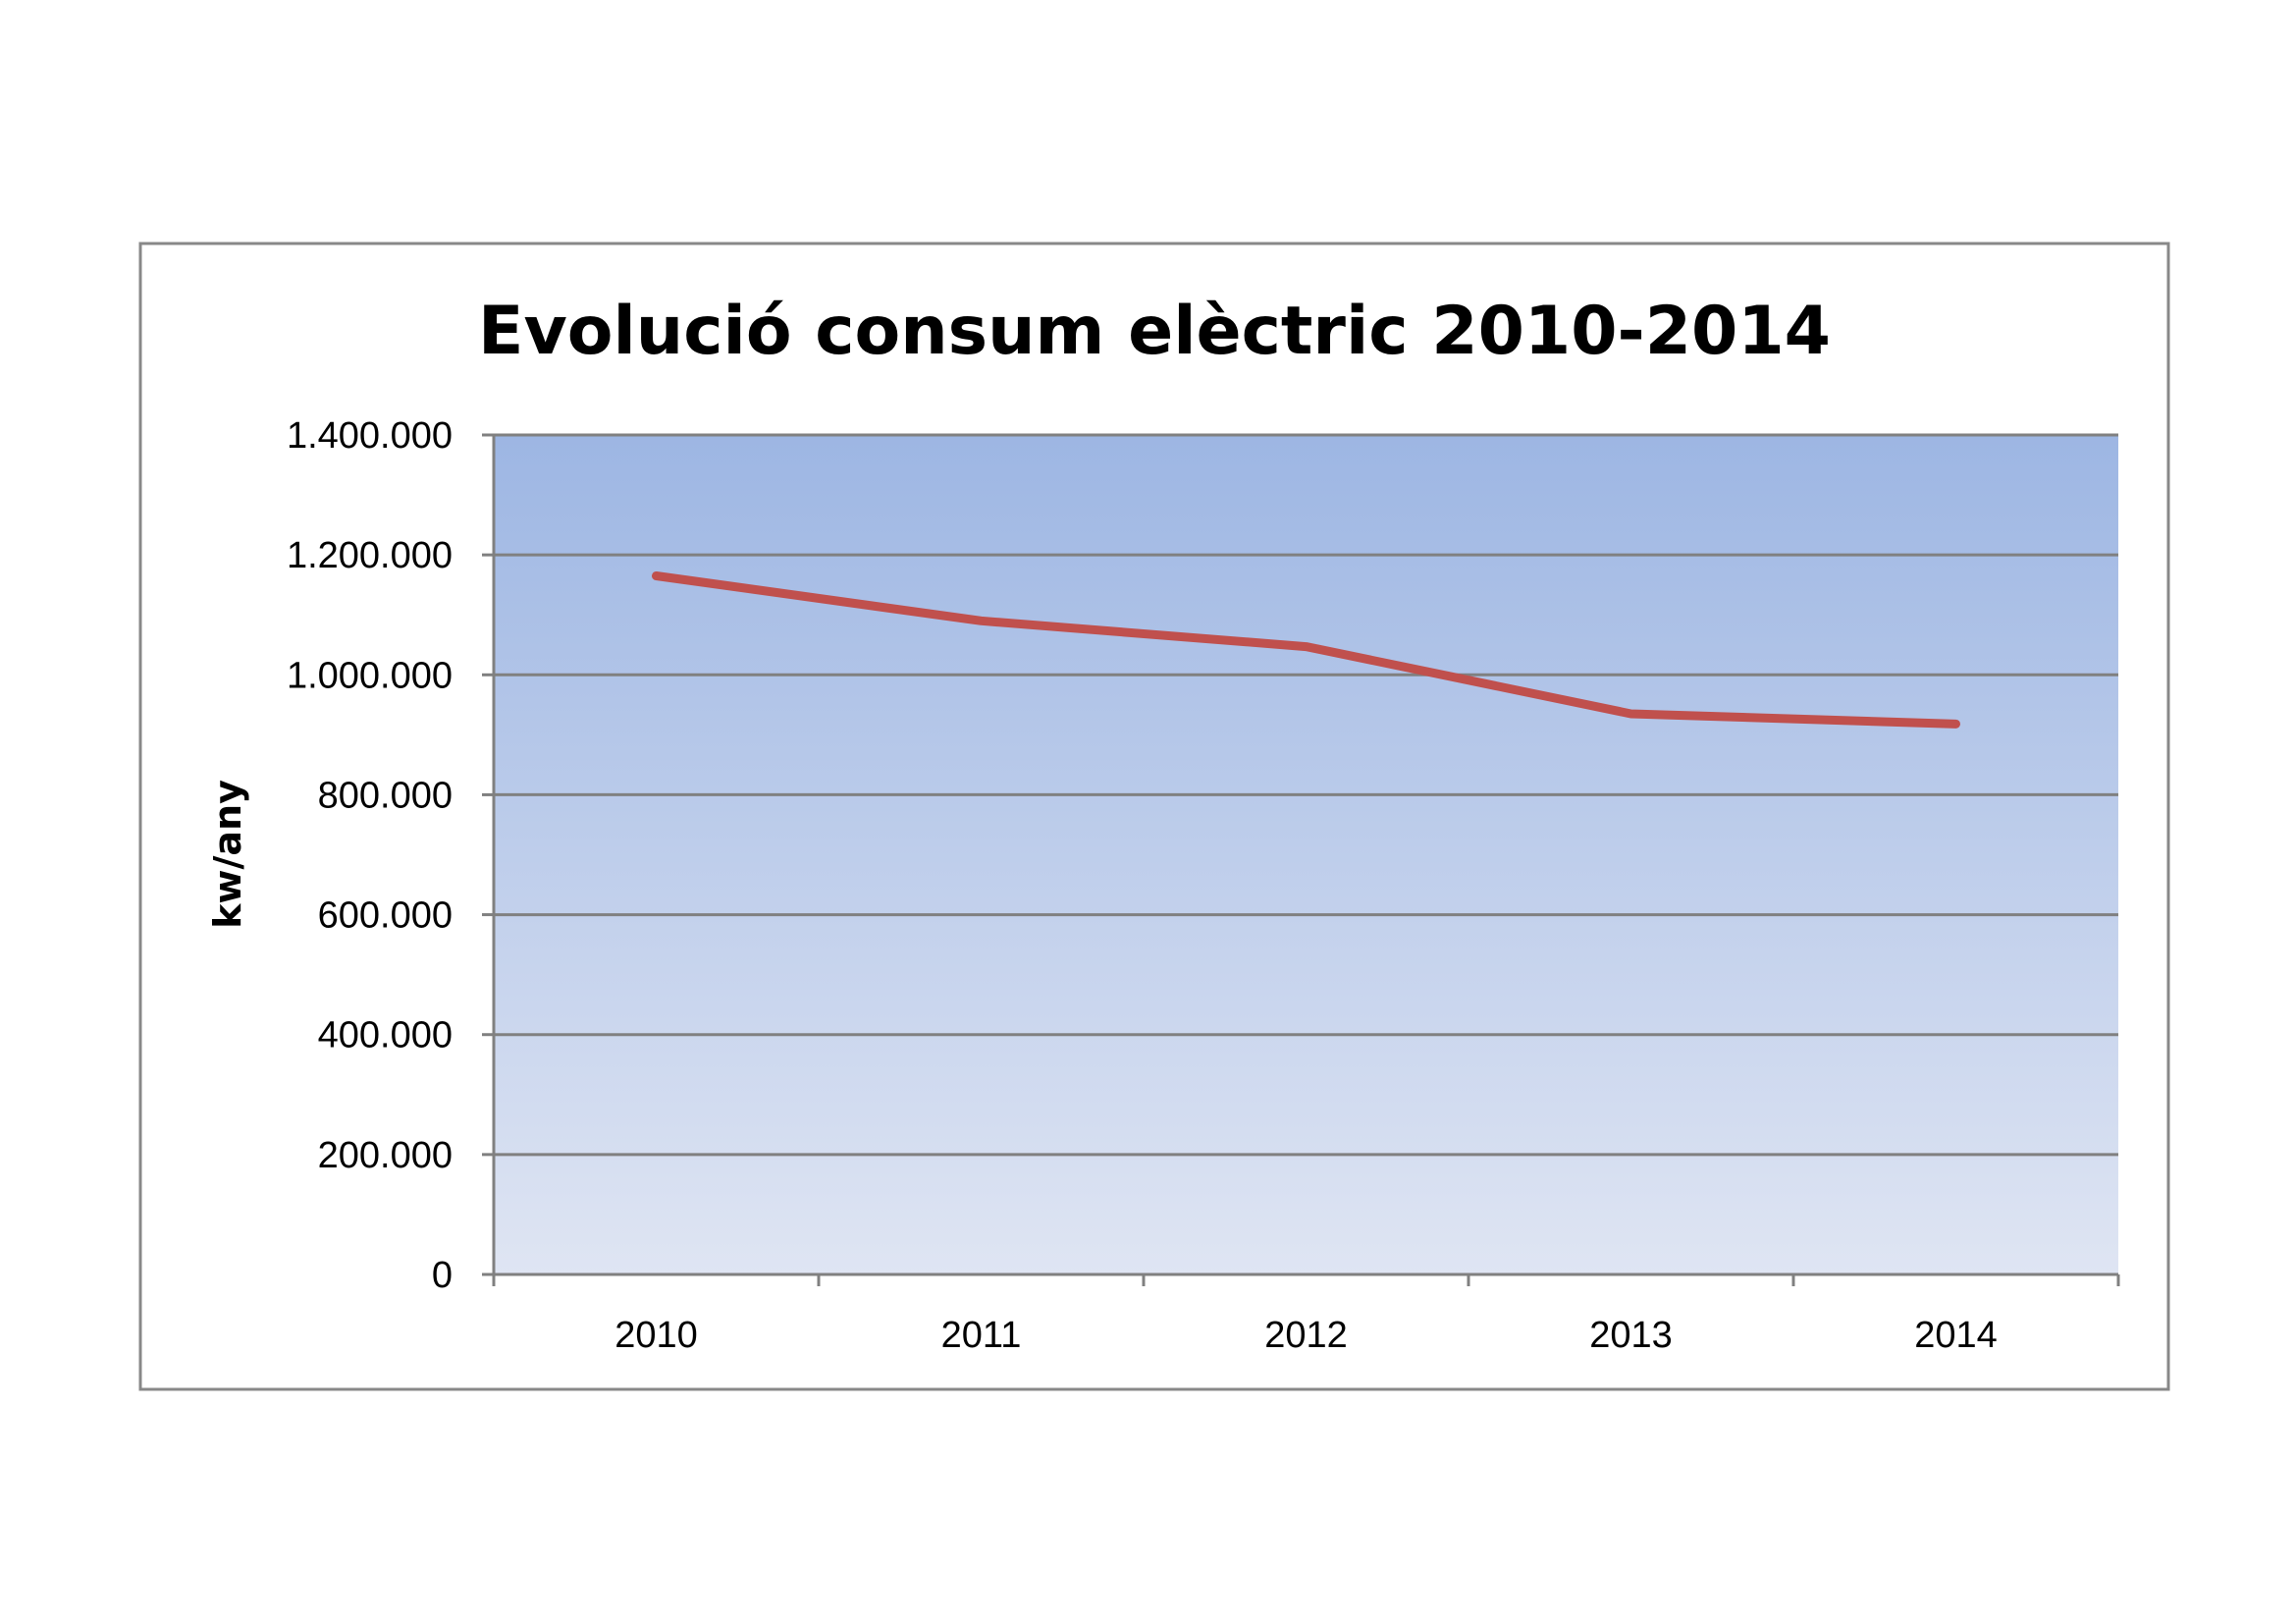 Image resolution: width=2296 pixels, height=1624 pixels. Describe the element at coordinates (370, 436) in the screenshot. I see `y-tick-label: 1.400.000` at that location.